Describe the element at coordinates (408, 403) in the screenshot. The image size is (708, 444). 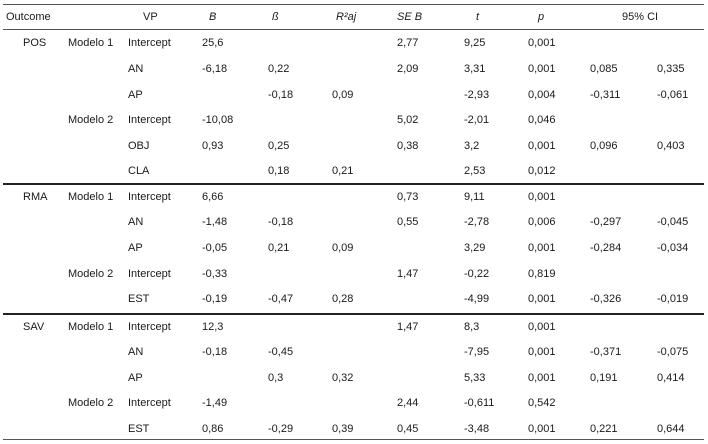
I see `cell-seb: 2,44` at that location.